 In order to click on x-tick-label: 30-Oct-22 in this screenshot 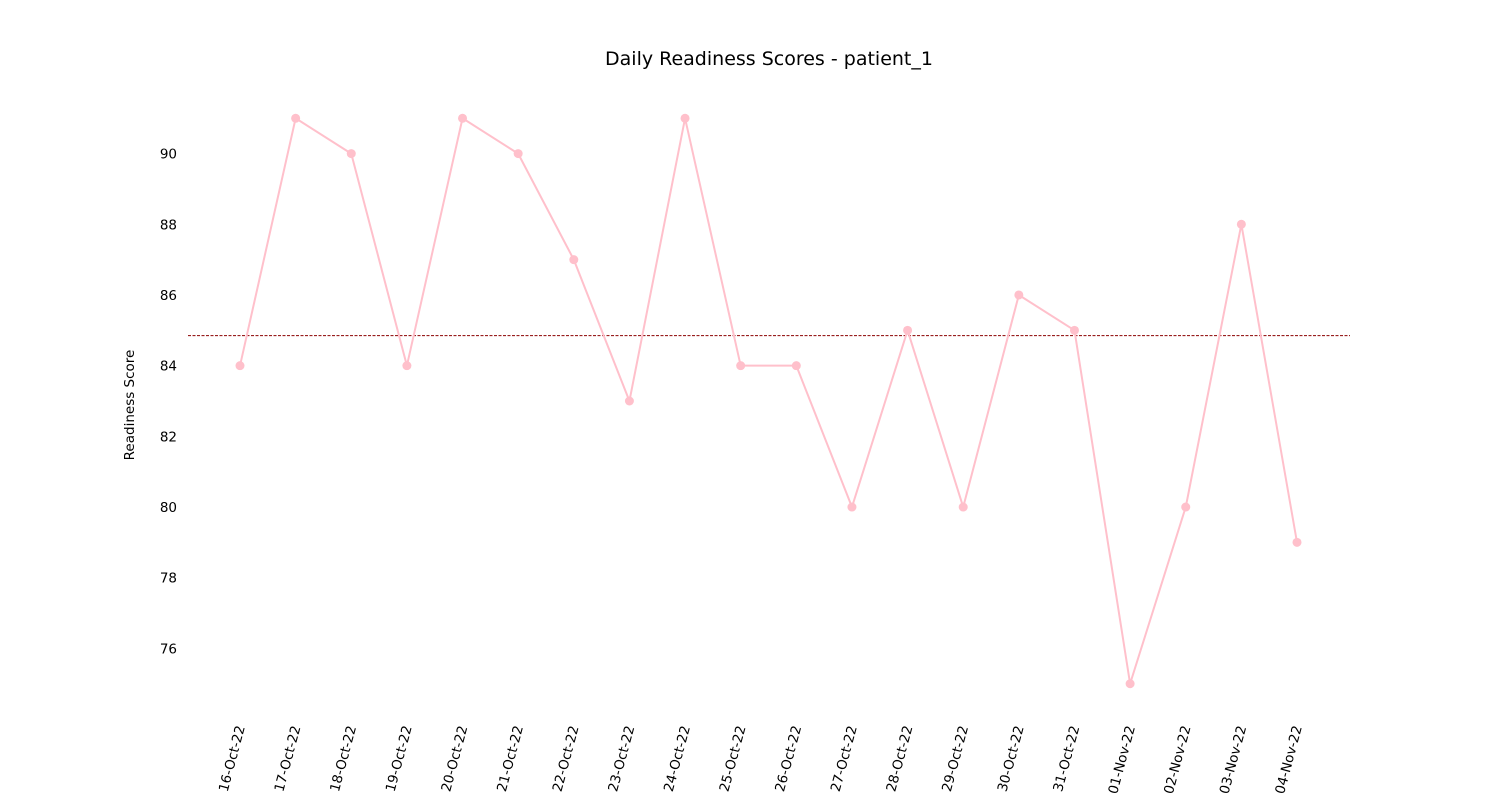, I will do `click(1011, 759)`.